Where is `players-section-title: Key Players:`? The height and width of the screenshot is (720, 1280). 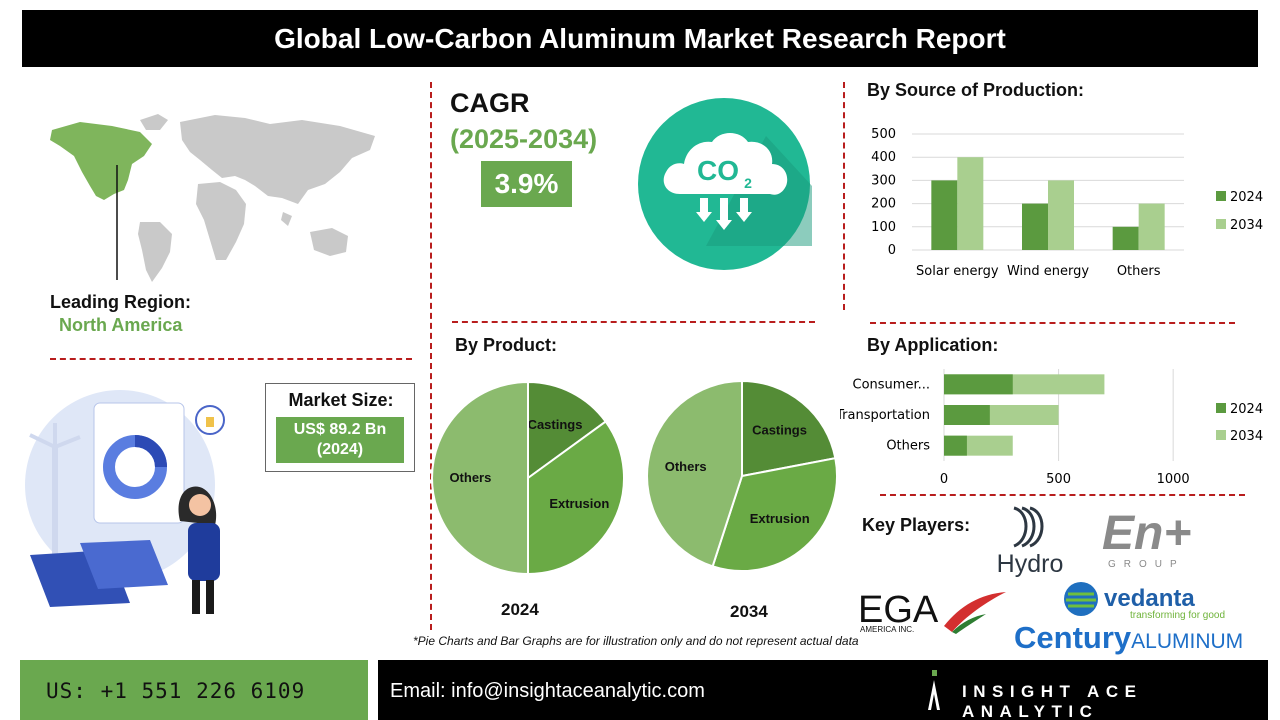
players-section-title: Key Players: is located at coordinates (916, 525).